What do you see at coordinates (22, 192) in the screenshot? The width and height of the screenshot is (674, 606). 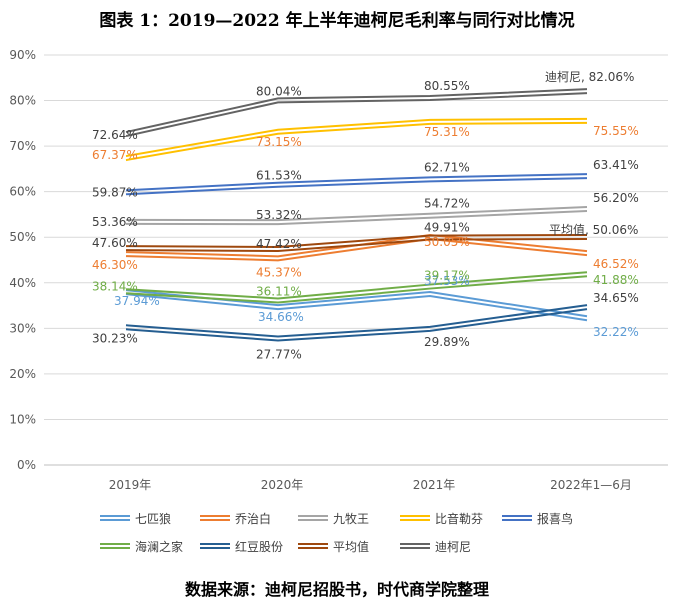 I see `y-tick-label: 60%` at bounding box center [22, 192].